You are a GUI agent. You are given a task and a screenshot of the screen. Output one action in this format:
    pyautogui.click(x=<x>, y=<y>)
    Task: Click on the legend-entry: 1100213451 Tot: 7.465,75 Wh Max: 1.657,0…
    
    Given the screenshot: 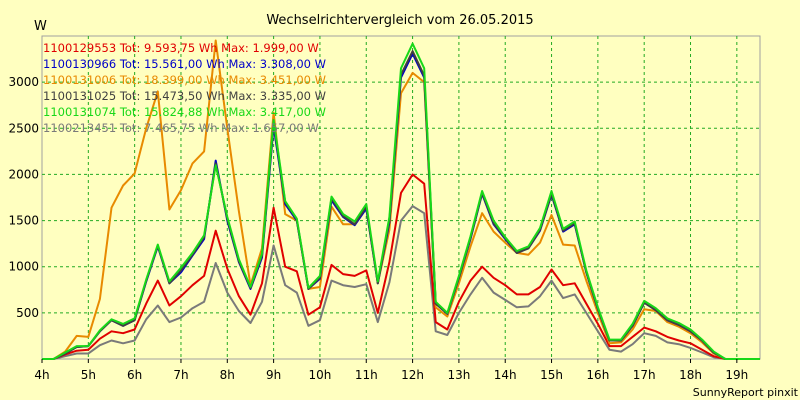 What is the action you would take?
    pyautogui.click(x=181, y=128)
    